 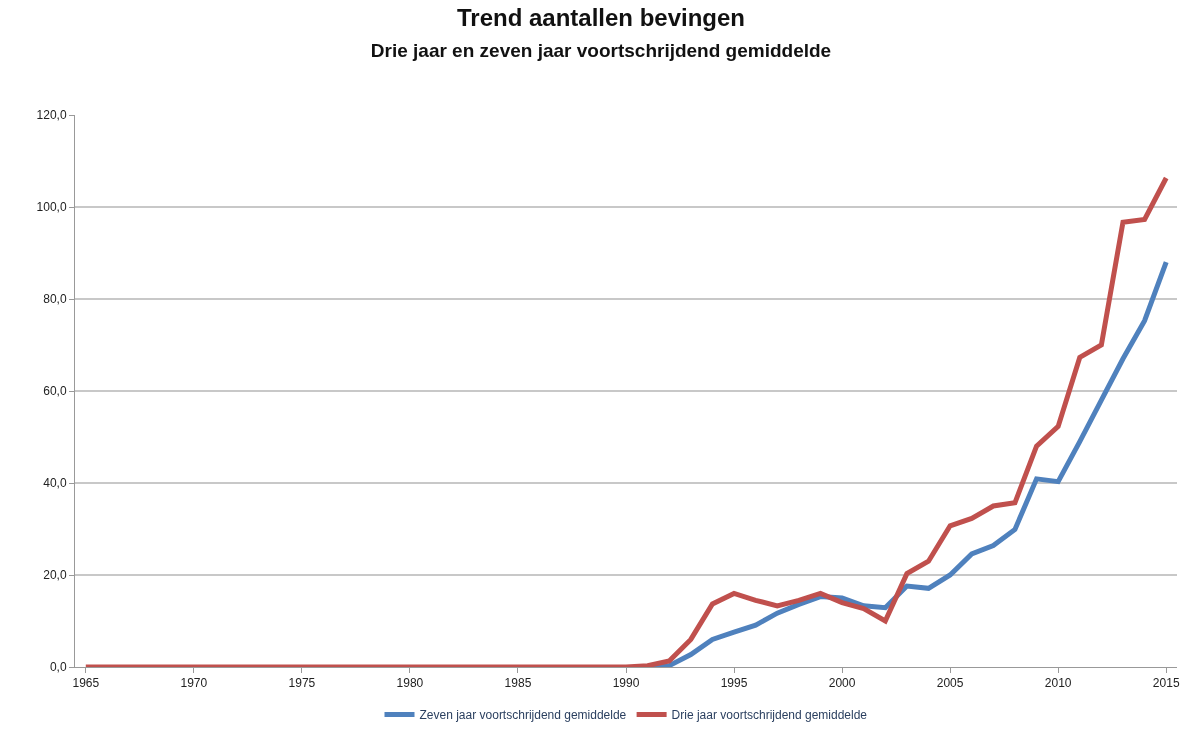 What do you see at coordinates (55, 483) in the screenshot?
I see `y-tick-label: 40,0` at bounding box center [55, 483].